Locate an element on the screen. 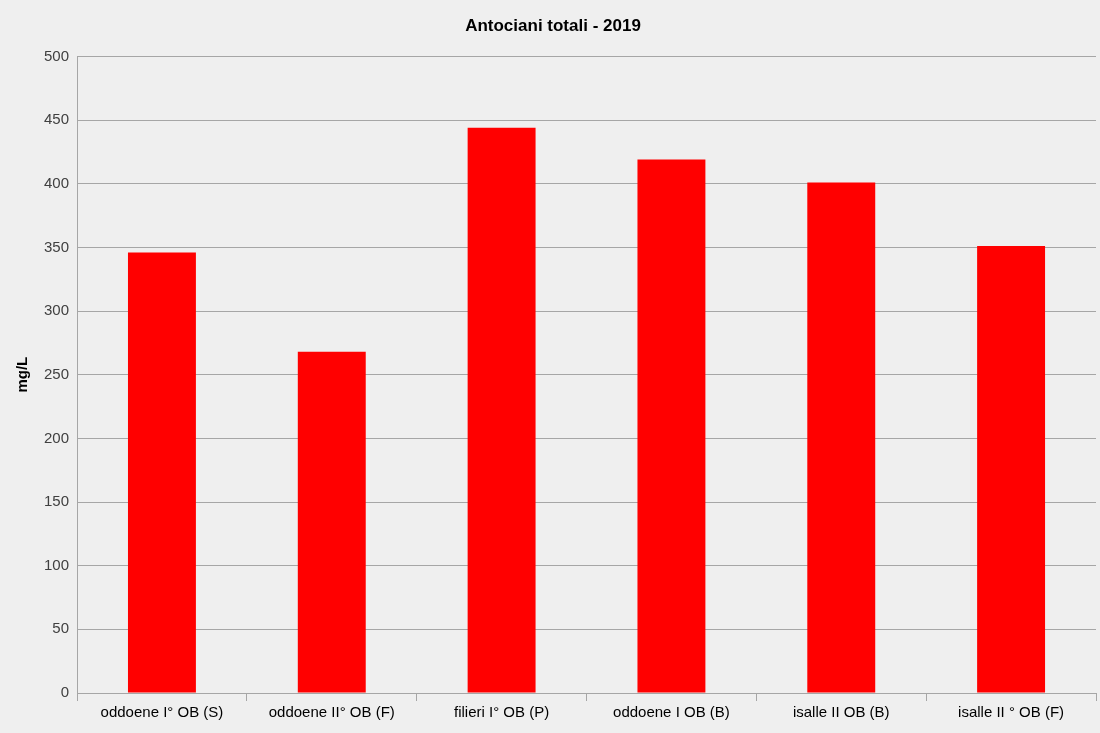 The width and height of the screenshot is (1100, 733). x-tick-label: isalle II OB (B) is located at coordinates (841, 712).